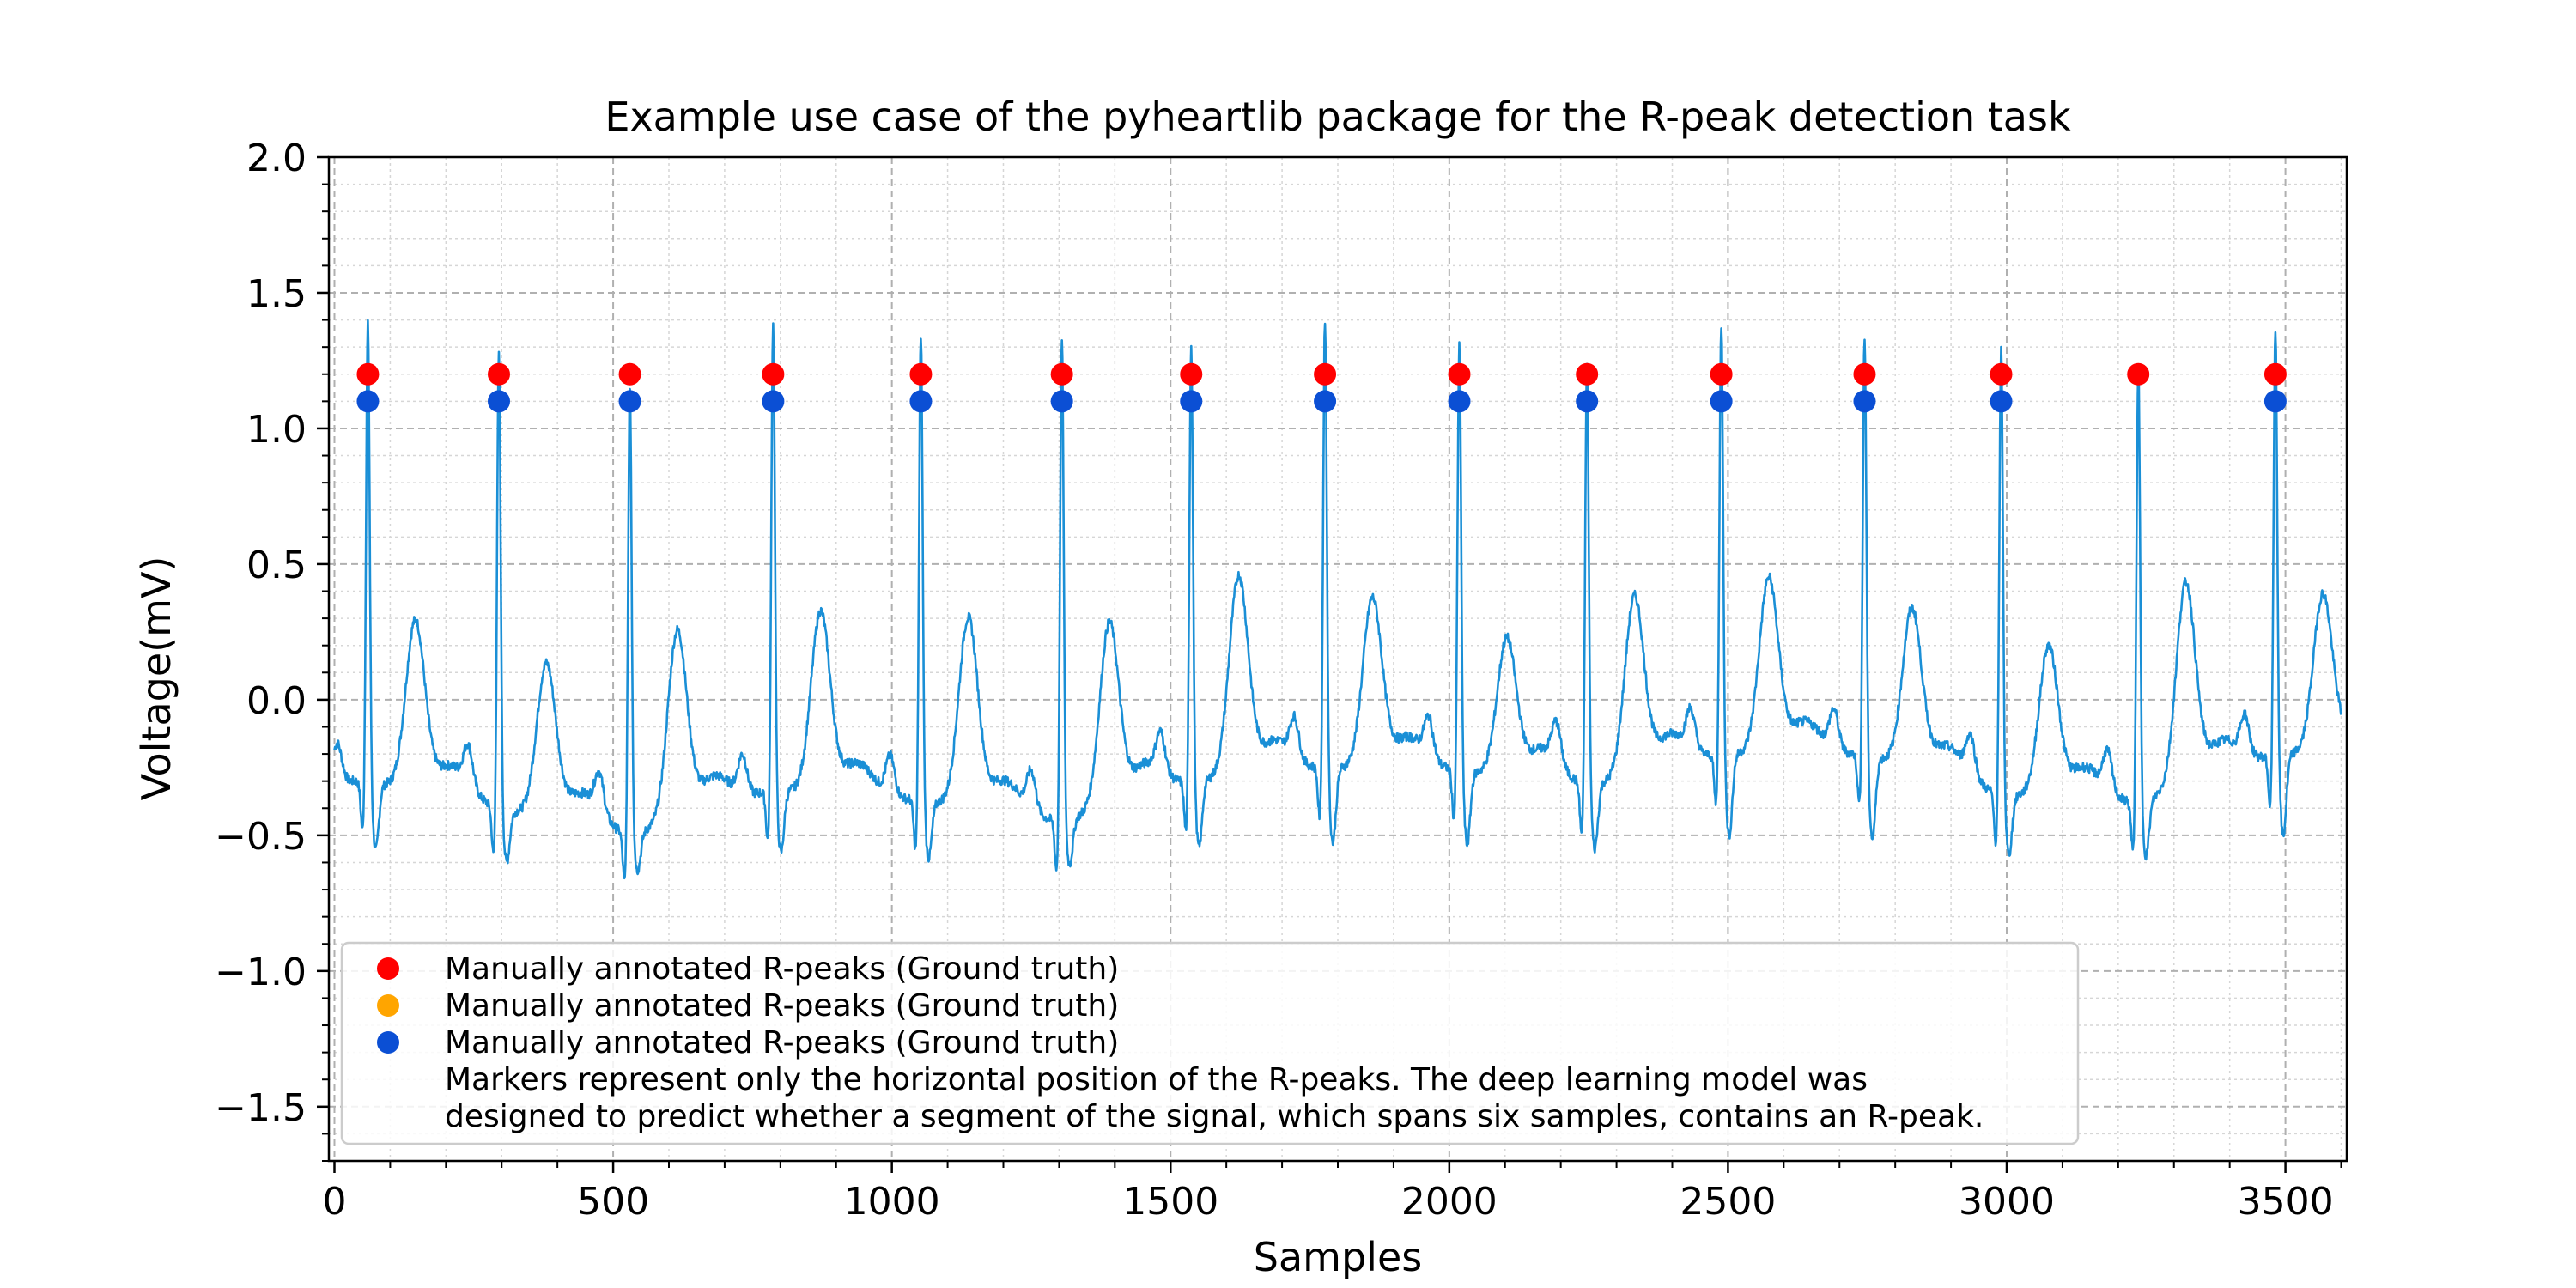  Describe the element at coordinates (2286, 1202) in the screenshot. I see `x-tick-label: 3500` at that location.